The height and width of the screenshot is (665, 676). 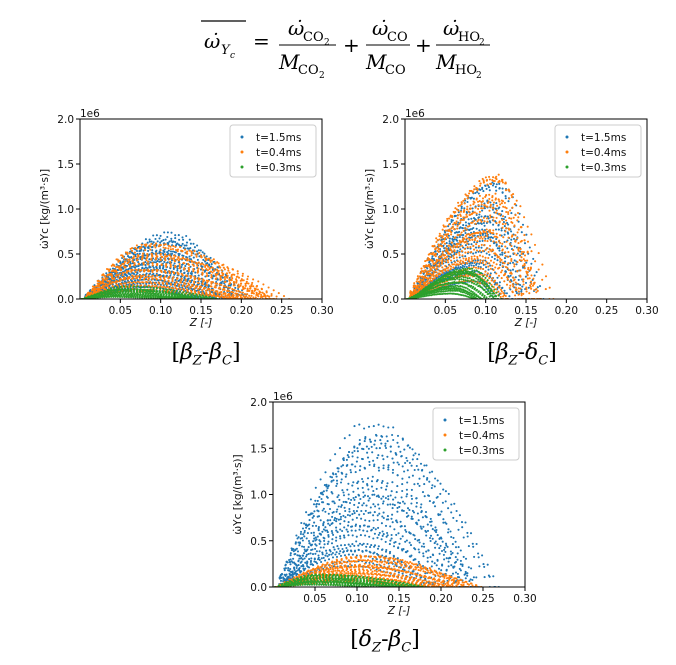 What do you see at coordinates (423, 45) in the screenshot?
I see `plus-2: +` at bounding box center [423, 45].